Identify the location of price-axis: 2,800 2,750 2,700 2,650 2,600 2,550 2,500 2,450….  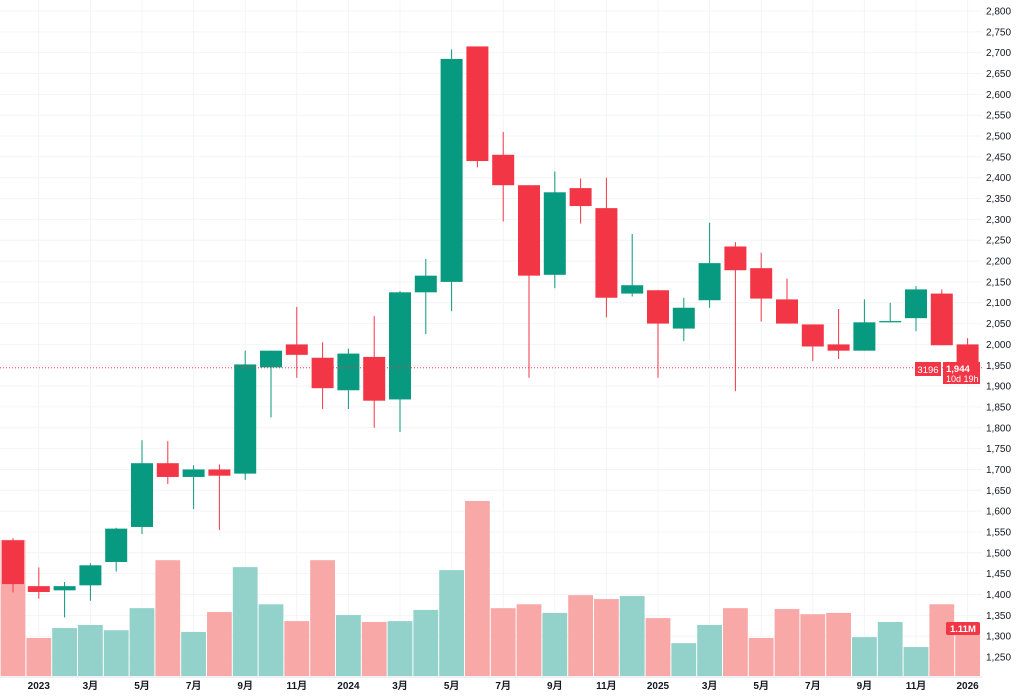
(998, 335).